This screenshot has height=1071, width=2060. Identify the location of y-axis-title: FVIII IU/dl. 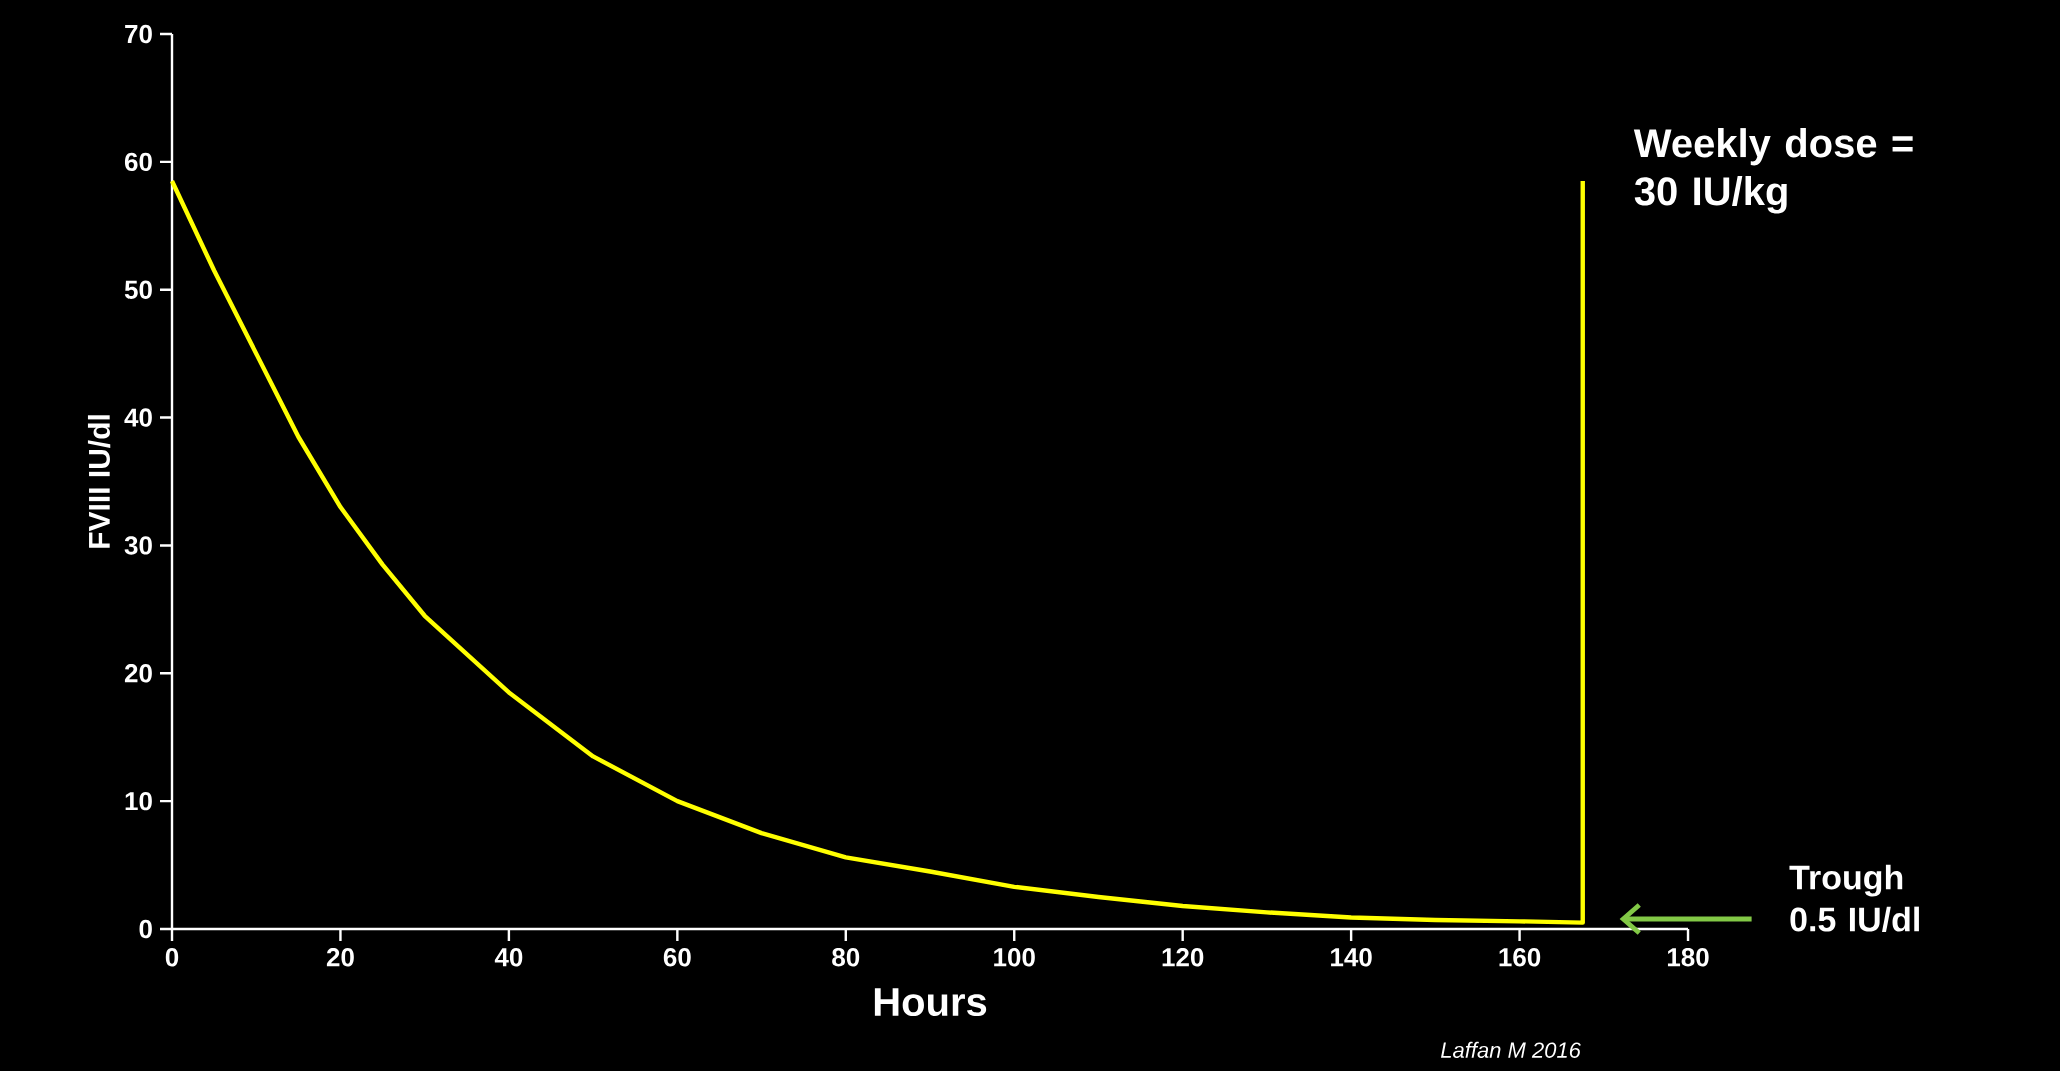
(99, 481).